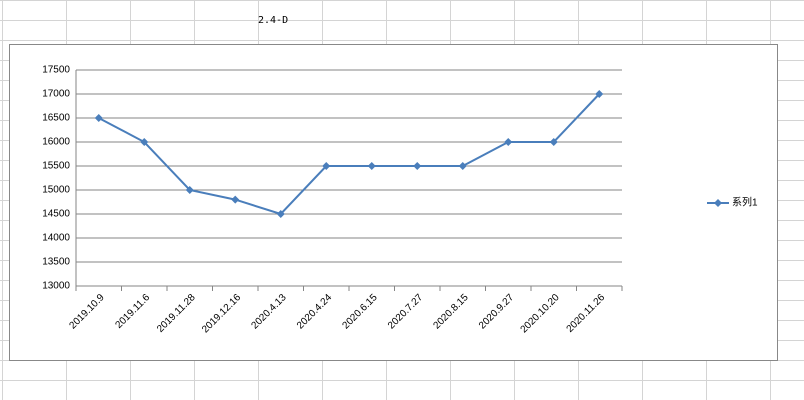 The height and width of the screenshot is (400, 804). What do you see at coordinates (56, 118) in the screenshot?
I see `y-tick-label: 16500` at bounding box center [56, 118].